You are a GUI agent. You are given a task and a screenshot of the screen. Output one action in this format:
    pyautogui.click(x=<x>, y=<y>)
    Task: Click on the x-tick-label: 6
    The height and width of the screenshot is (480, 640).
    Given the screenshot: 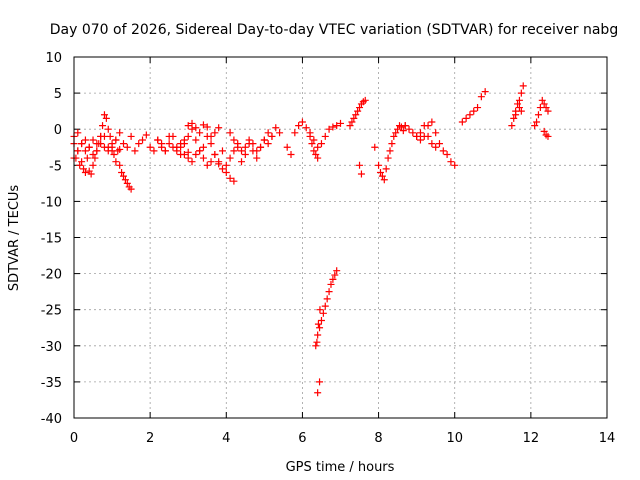 What is the action you would take?
    pyautogui.click(x=302, y=438)
    